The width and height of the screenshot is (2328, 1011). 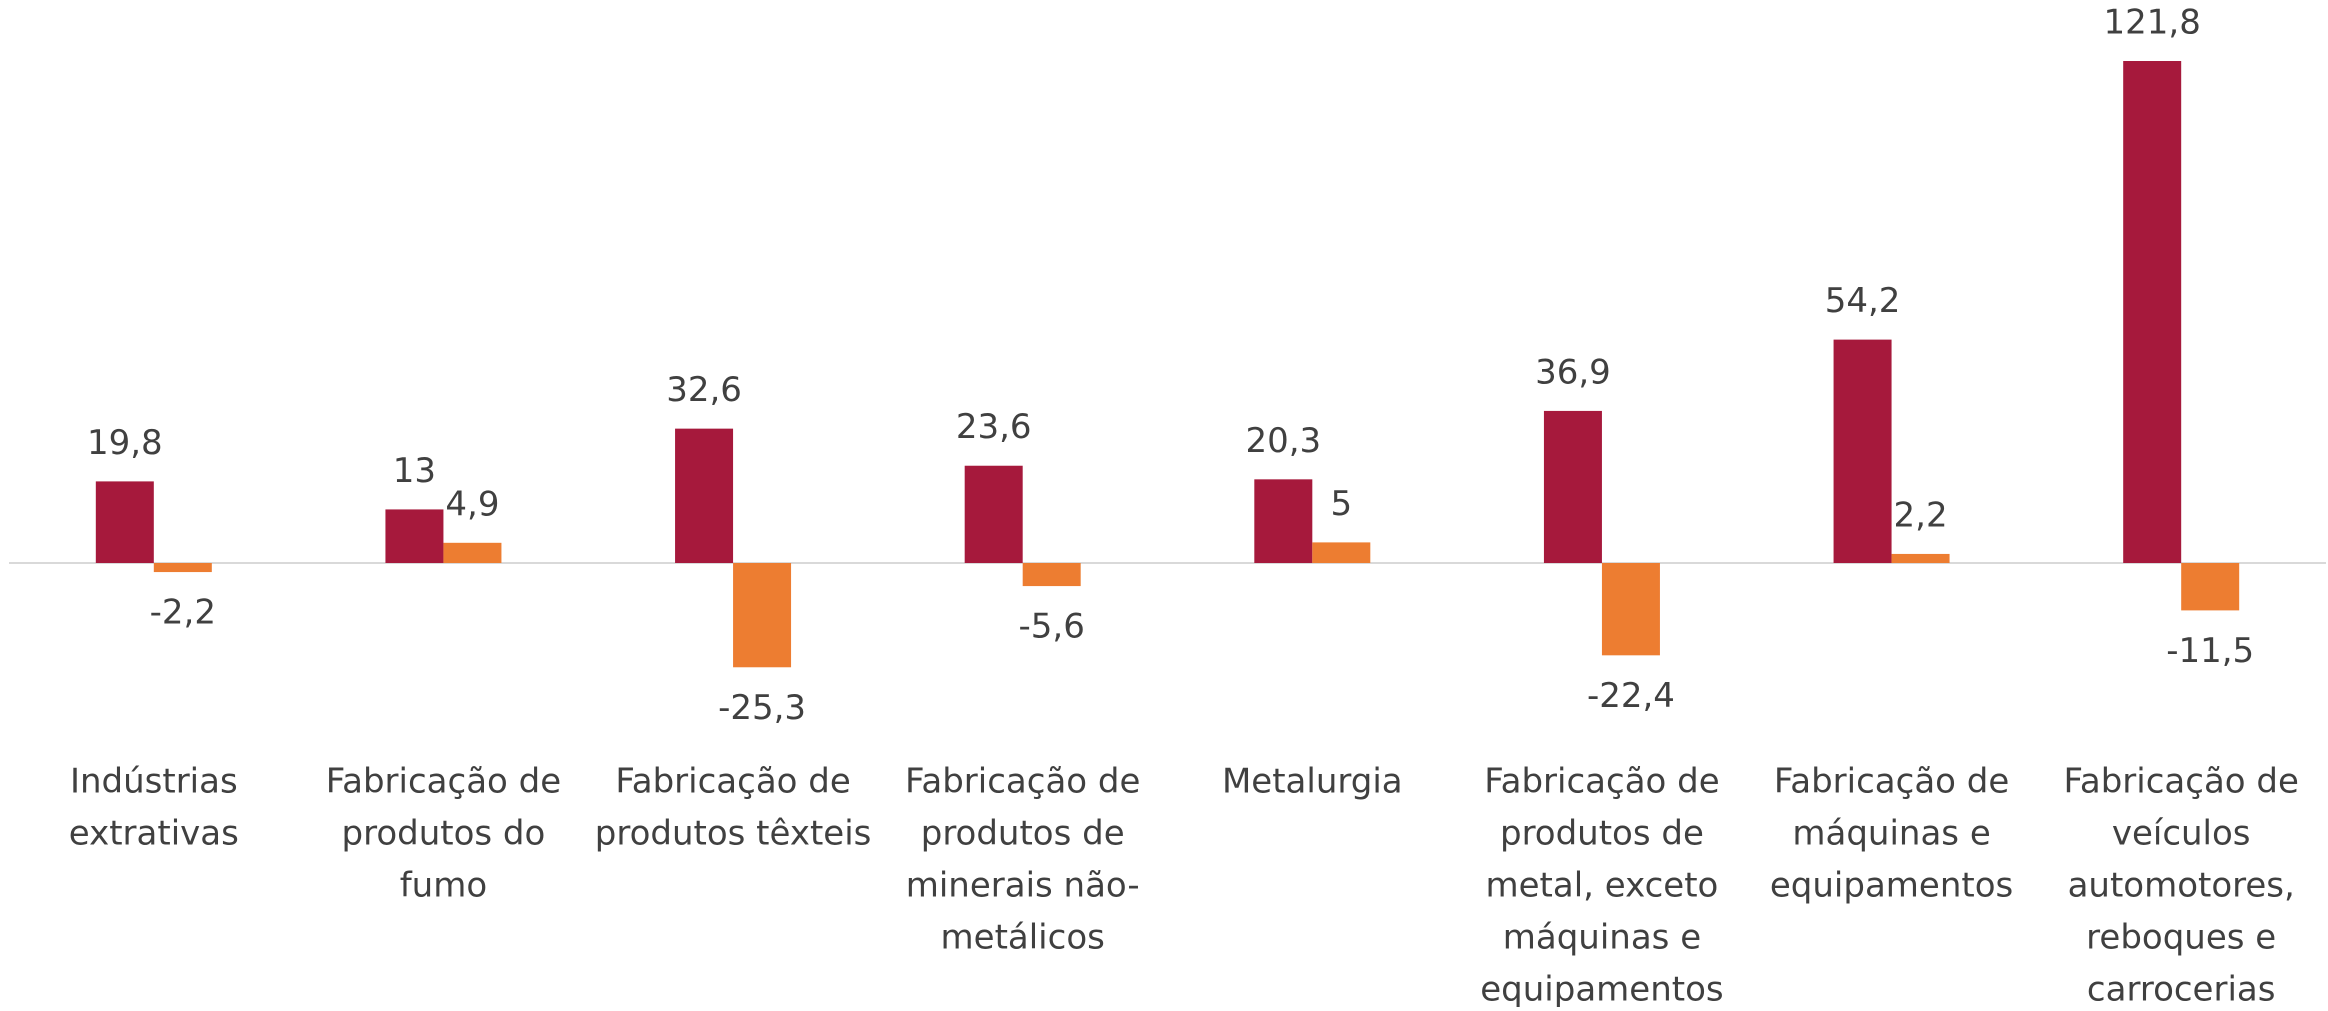 I want to click on data-label: -2,2, so click(x=183, y=613).